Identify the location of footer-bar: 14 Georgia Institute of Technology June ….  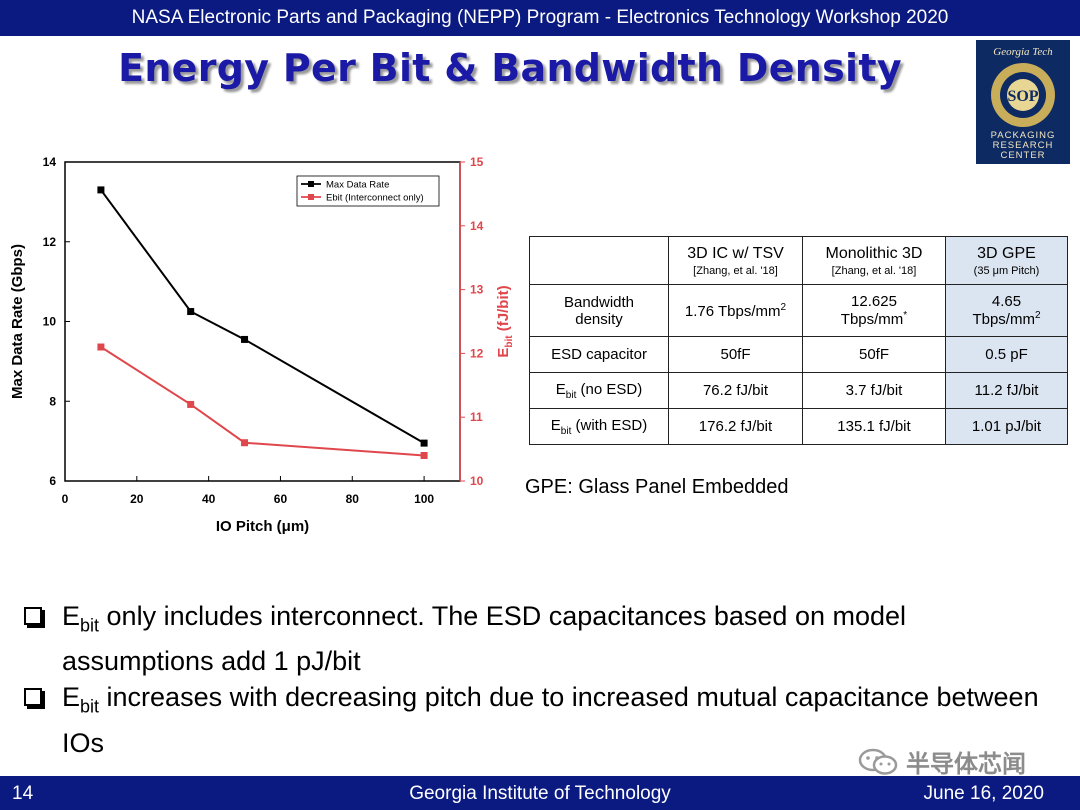
(540, 793).